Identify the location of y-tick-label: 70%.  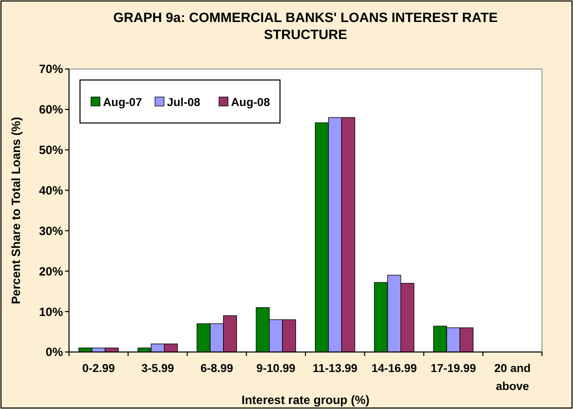
(51, 69).